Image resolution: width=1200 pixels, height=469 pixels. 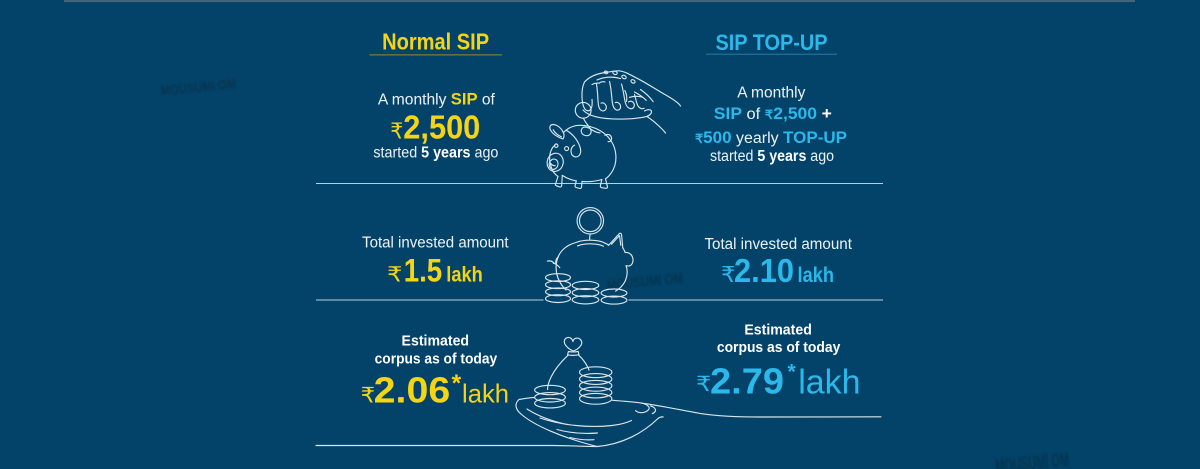 What do you see at coordinates (771, 138) in the screenshot?
I see `svg-text: ₹500 yearly TOP-UP` at bounding box center [771, 138].